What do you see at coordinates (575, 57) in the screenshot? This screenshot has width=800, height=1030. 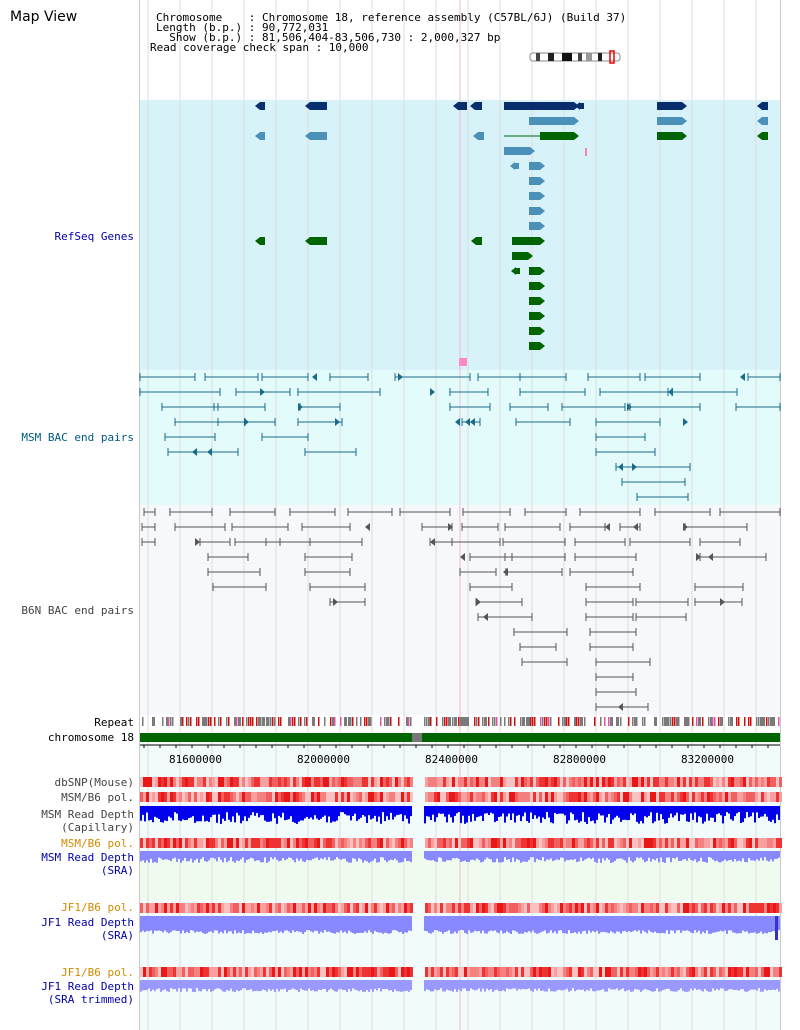 I see `ideogram` at bounding box center [575, 57].